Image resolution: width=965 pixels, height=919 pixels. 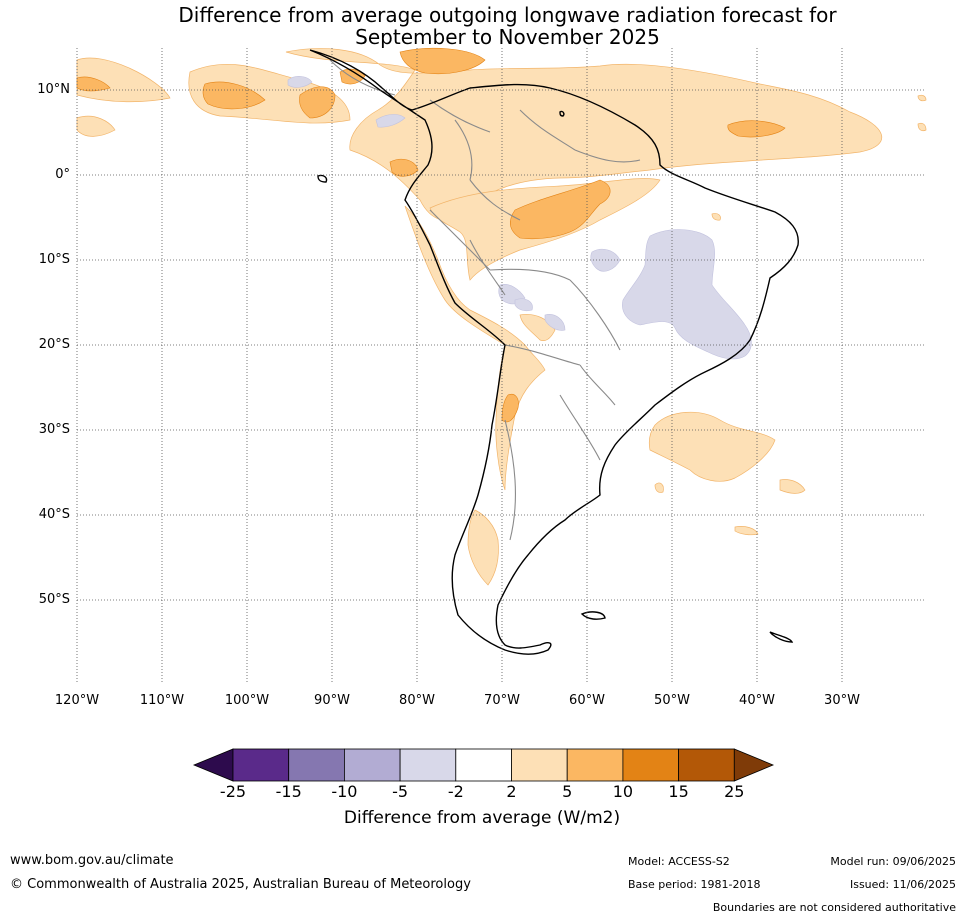 What do you see at coordinates (757, 700) in the screenshot?
I see `lon-label-40w: 40°W` at bounding box center [757, 700].